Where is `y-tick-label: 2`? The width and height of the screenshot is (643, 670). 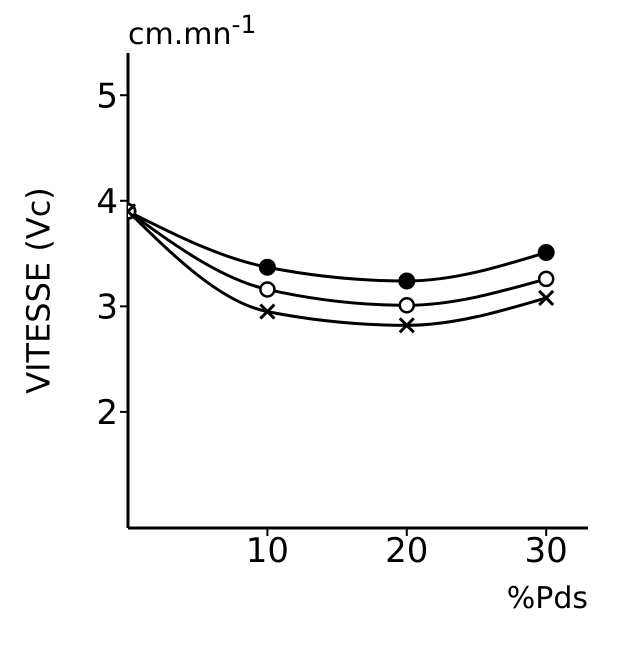 y-tick-label: 2 is located at coordinates (107, 412).